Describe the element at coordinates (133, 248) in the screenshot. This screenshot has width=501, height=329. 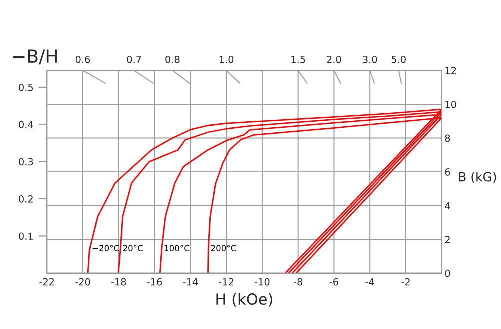
I see `series-label: 20°C` at that location.